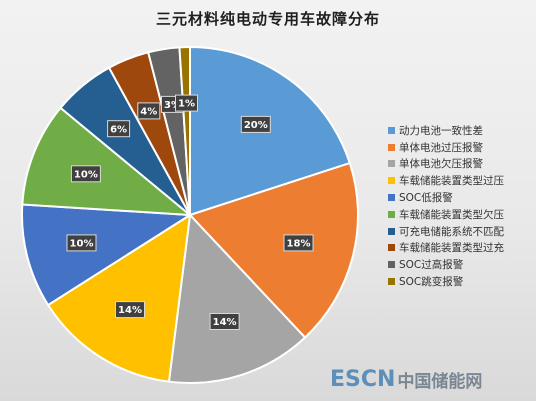 This screenshot has width=536, height=401. I want to click on legend-item-1: 动力电池一致性差, so click(460, 130).